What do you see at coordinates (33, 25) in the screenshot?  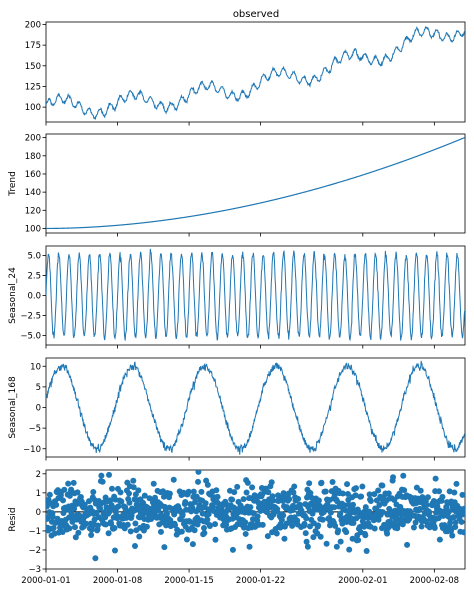 I see `ytick-label-observed: 200` at bounding box center [33, 25].